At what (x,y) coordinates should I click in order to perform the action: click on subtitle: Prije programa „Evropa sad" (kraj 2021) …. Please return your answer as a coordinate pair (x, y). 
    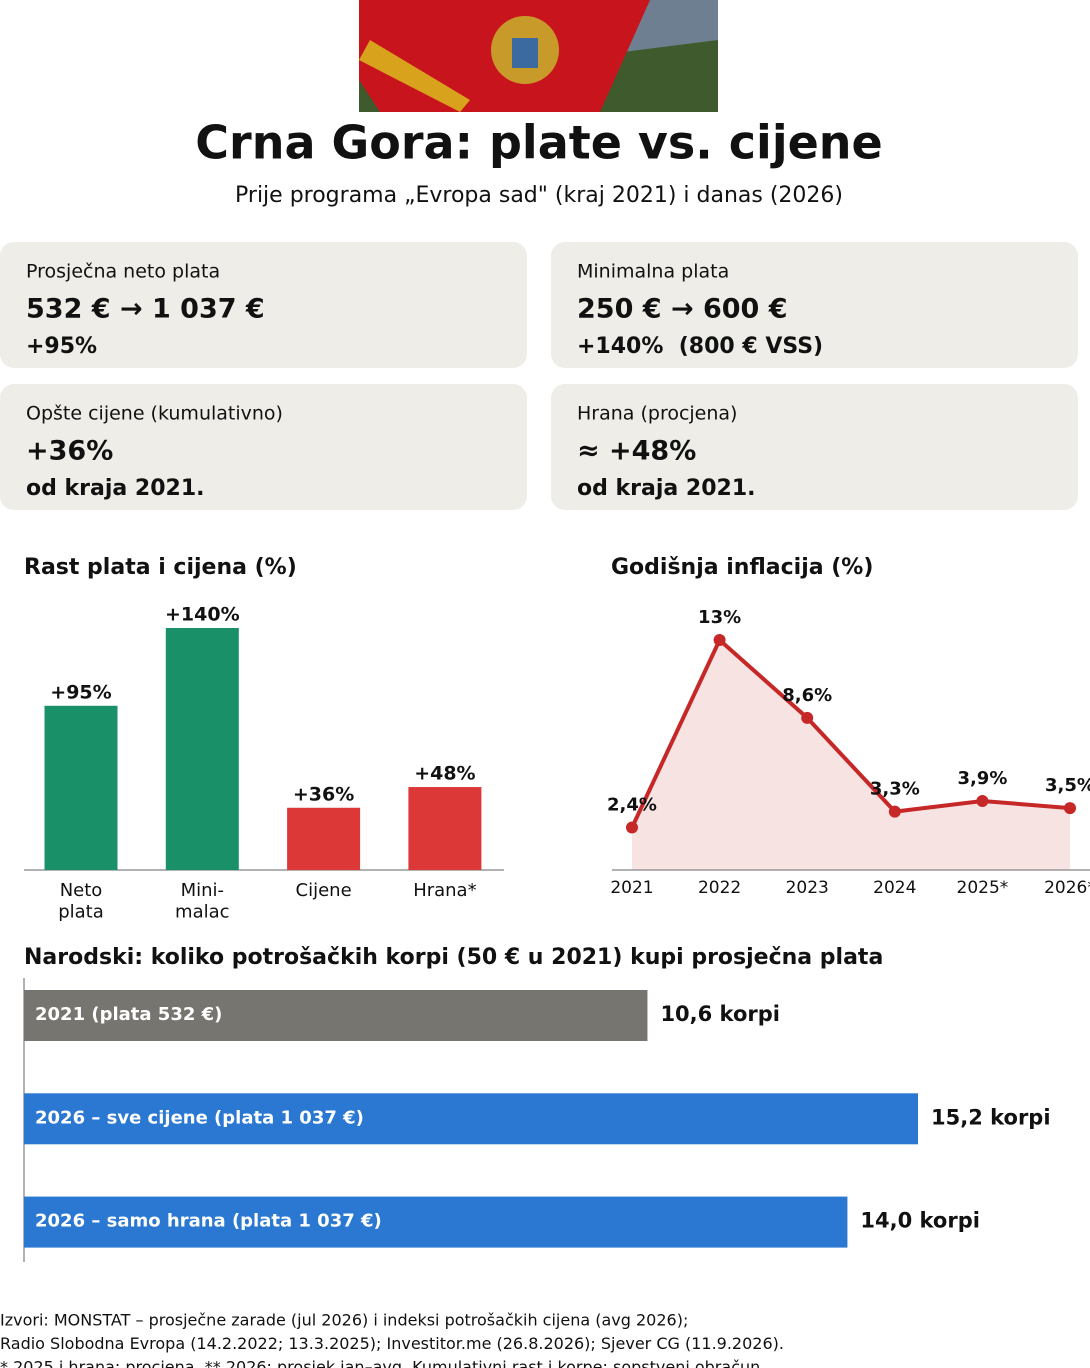
    Looking at the image, I should click on (539, 195).